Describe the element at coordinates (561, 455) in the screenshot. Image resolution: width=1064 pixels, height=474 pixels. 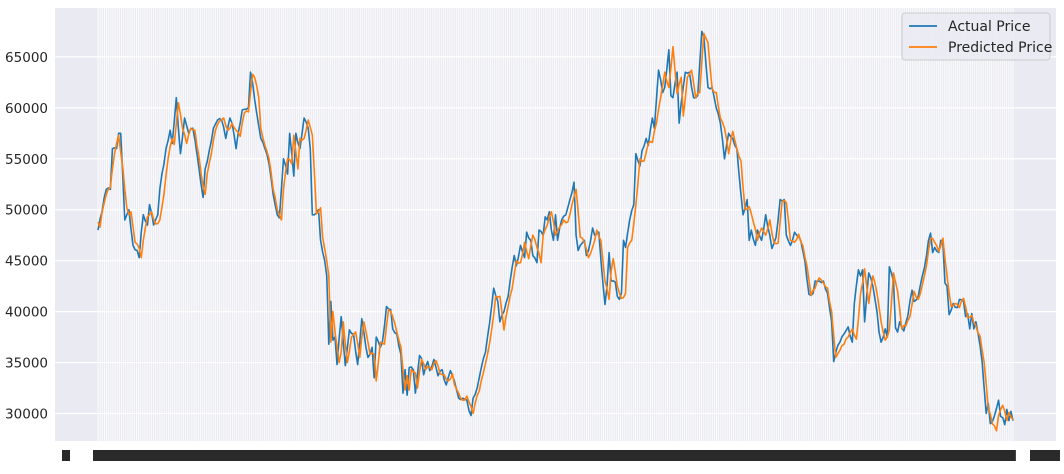
I see `x-axis-tick-labels` at that location.